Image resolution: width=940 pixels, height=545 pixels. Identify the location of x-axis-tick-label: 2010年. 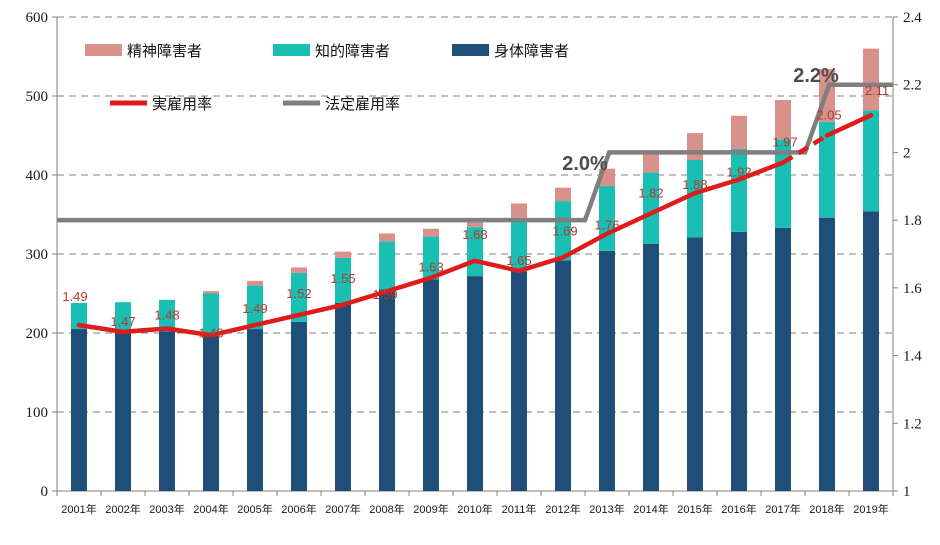
(474, 509).